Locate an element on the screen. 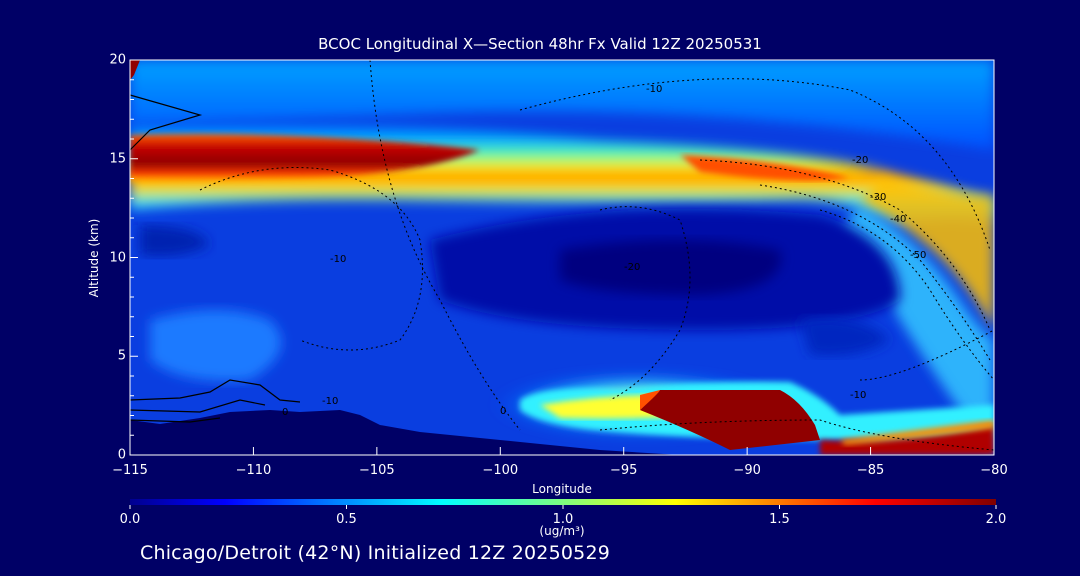 This screenshot has height=576, width=1080. upper-layer-secondary-max is located at coordinates (765, 168).